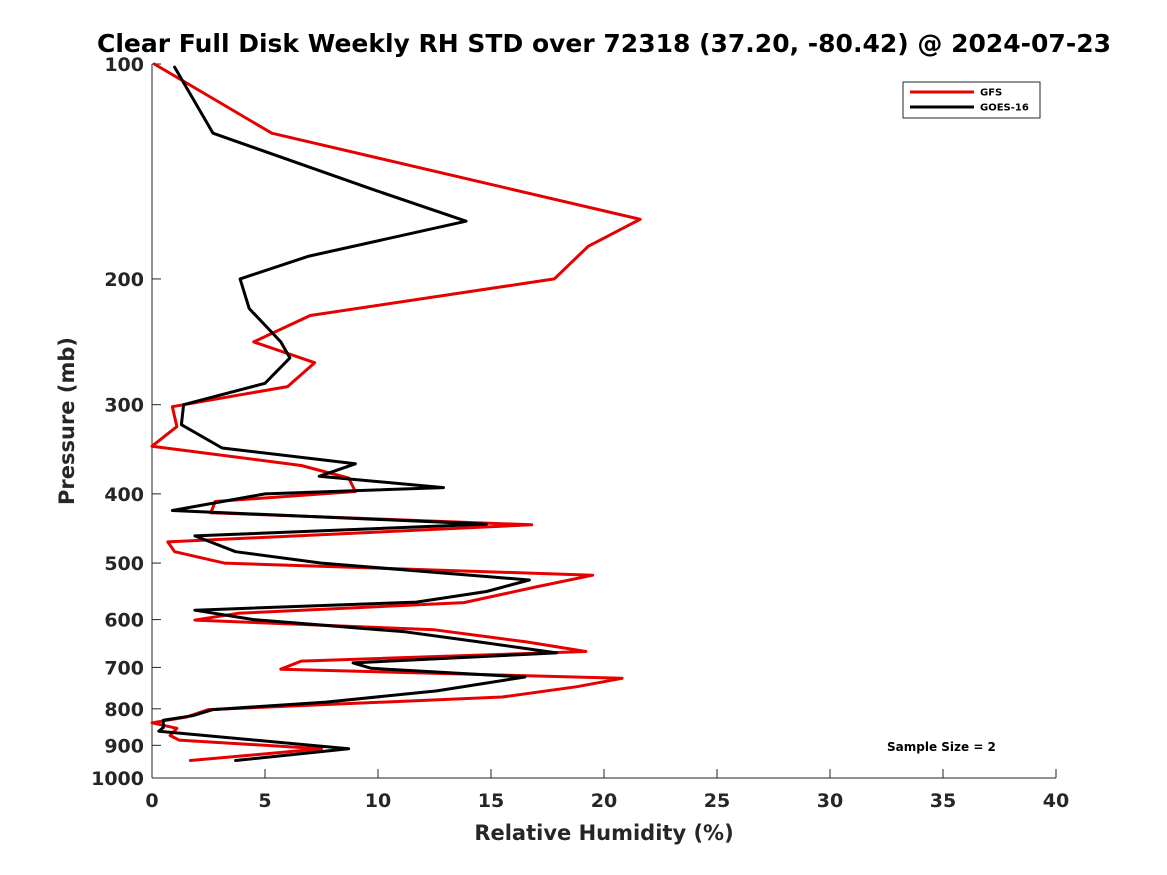  I want to click on y-tick-label: 600, so click(124, 621).